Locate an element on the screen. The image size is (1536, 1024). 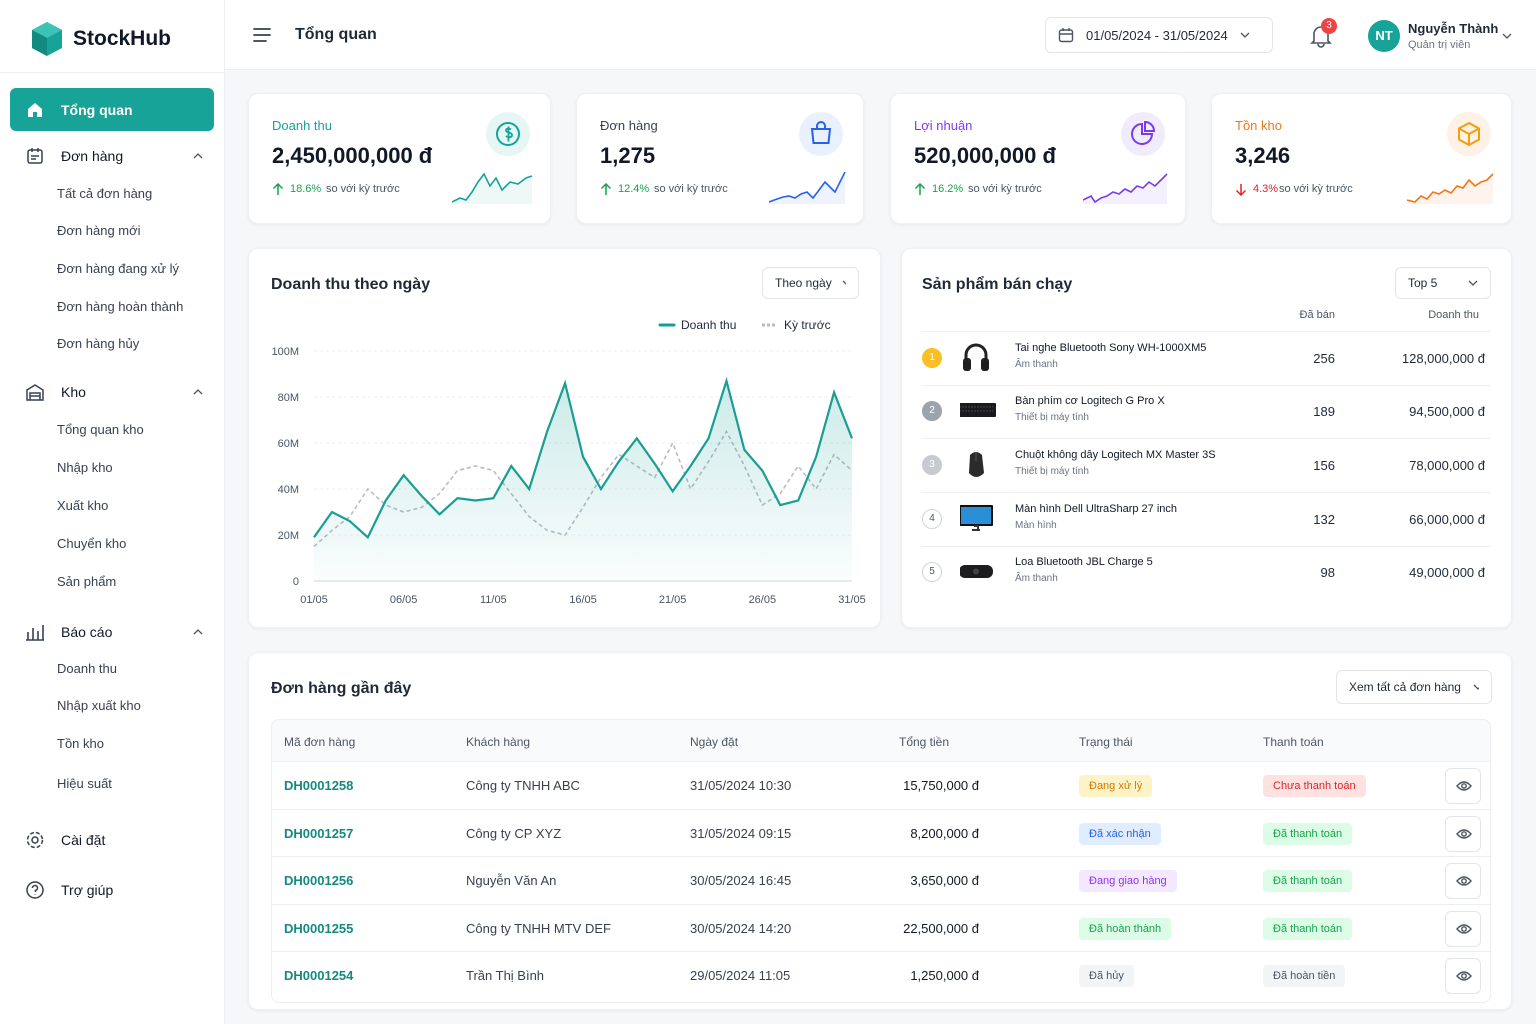
order-date: 30/05/2024 14:20 is located at coordinates (741, 928).